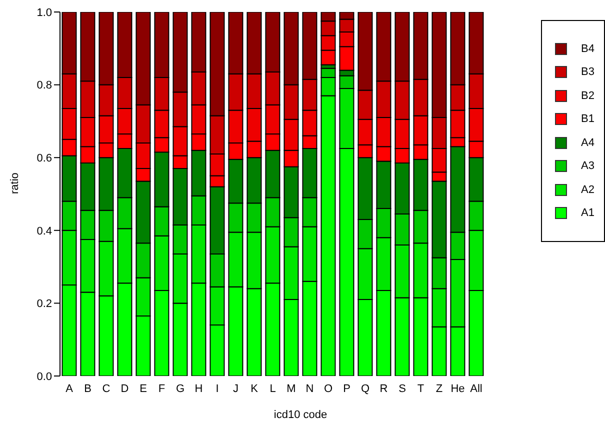  What do you see at coordinates (587, 119) in the screenshot?
I see `legend-label: B1` at bounding box center [587, 119].